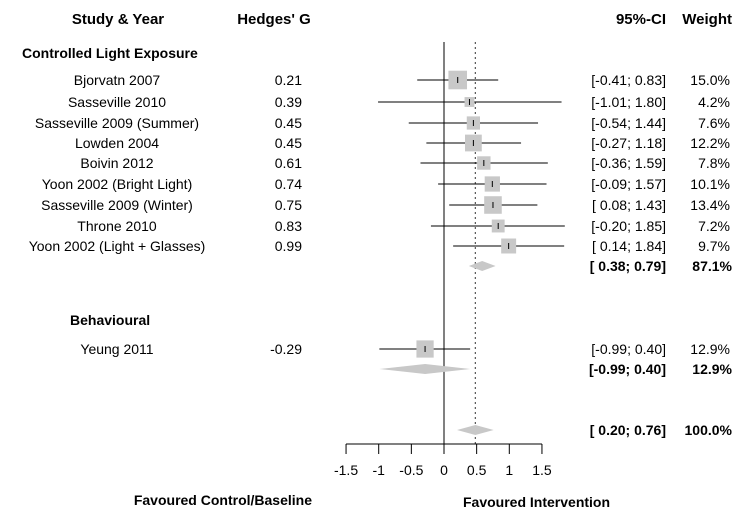 The width and height of the screenshot is (736, 512). I want to click on study-label: Lowden 2004, so click(117, 143).